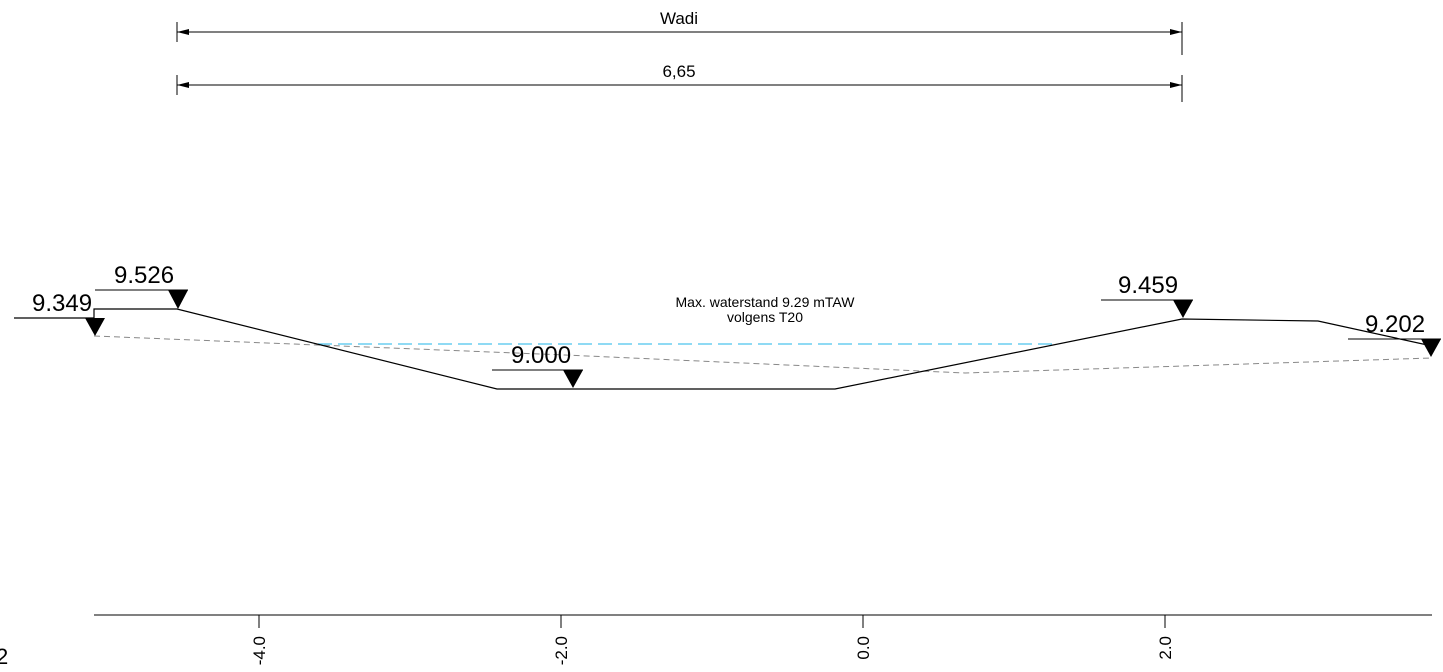 The width and height of the screenshot is (1443, 672). I want to click on annotation-line-1: Max. waterstand 9.29 mTAW, so click(766, 302).